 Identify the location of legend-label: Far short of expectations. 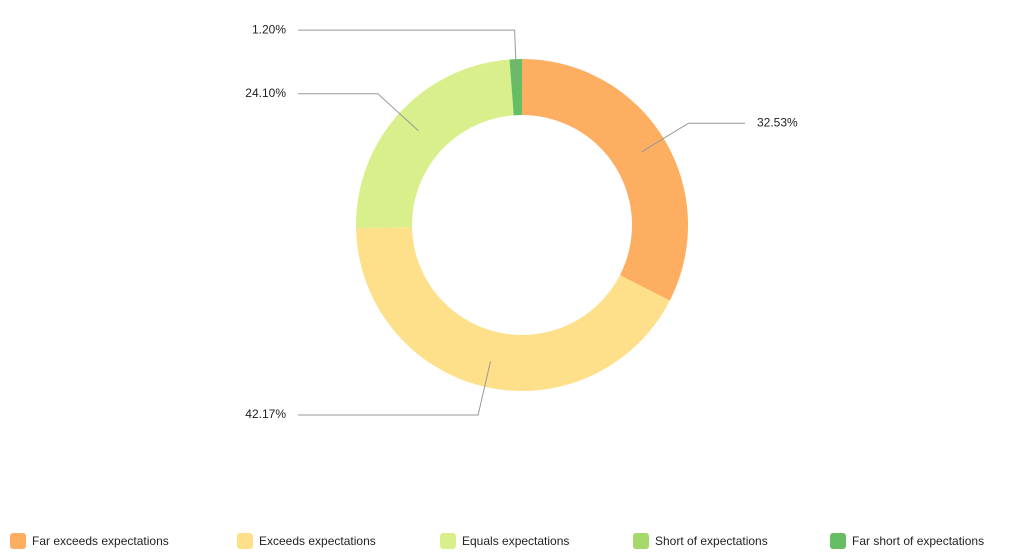
(918, 541).